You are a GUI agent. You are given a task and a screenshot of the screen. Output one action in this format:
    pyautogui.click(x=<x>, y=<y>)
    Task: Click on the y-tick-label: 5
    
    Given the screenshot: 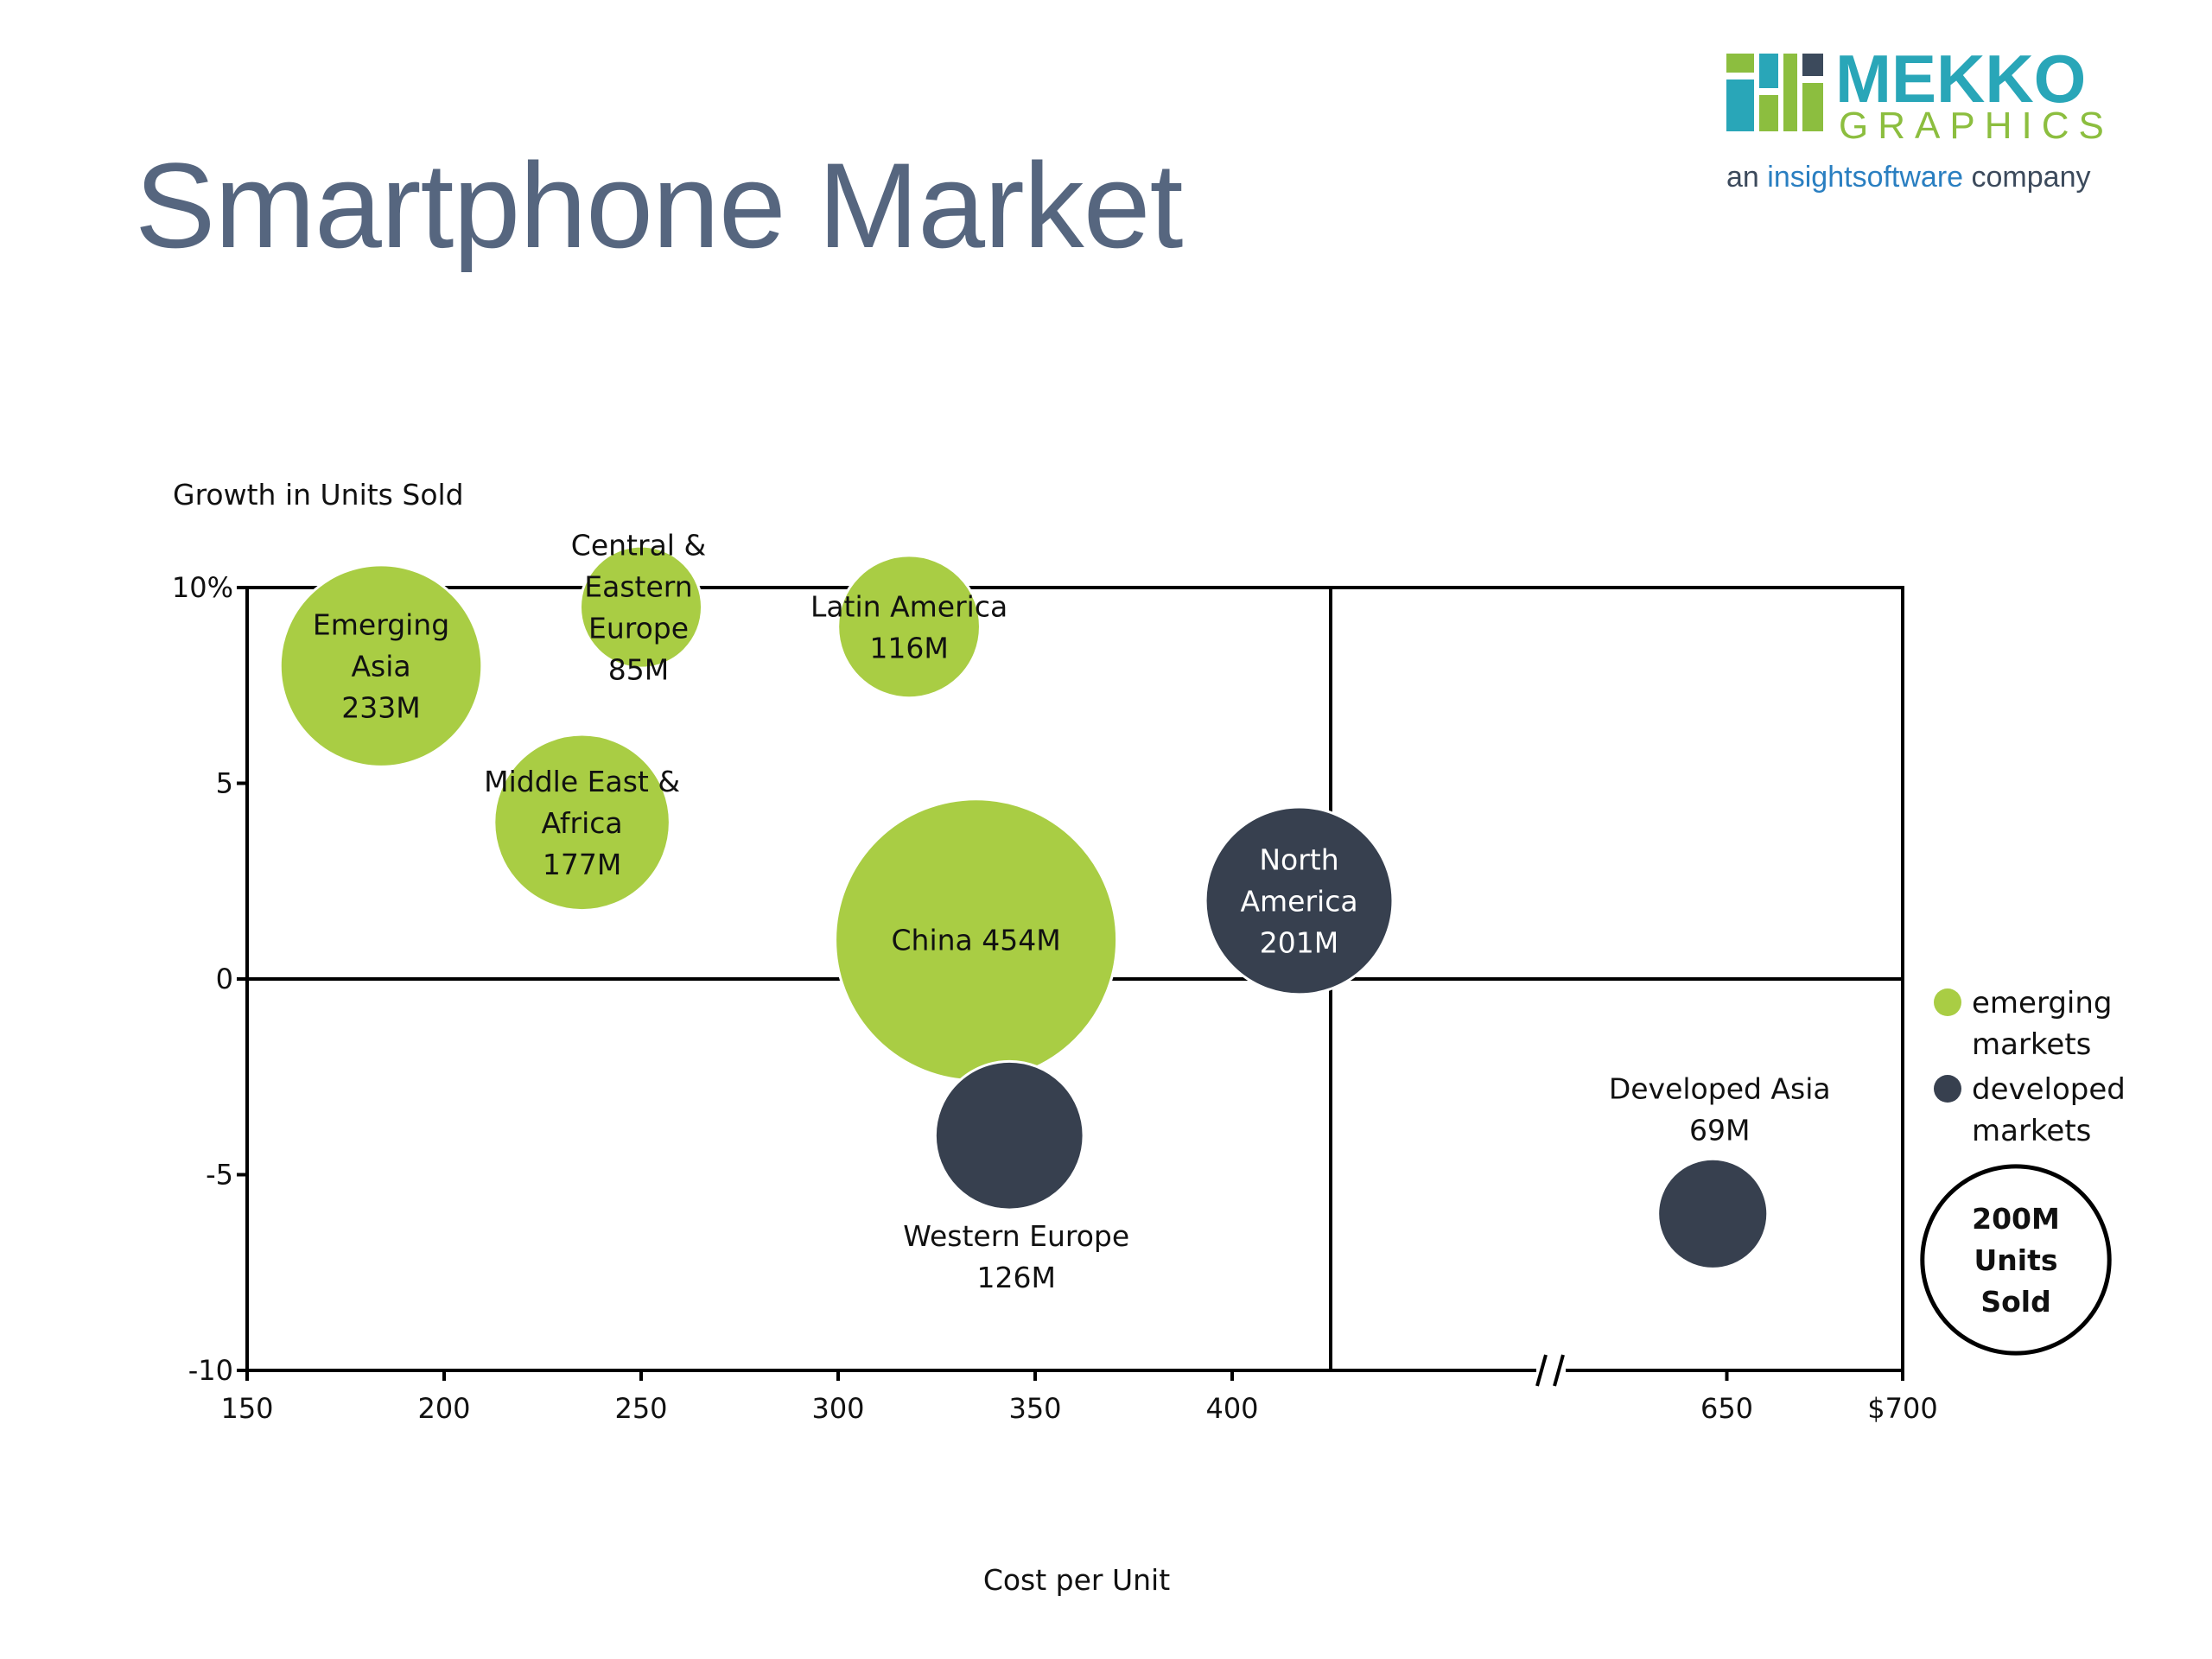 What is the action you would take?
    pyautogui.click(x=224, y=783)
    